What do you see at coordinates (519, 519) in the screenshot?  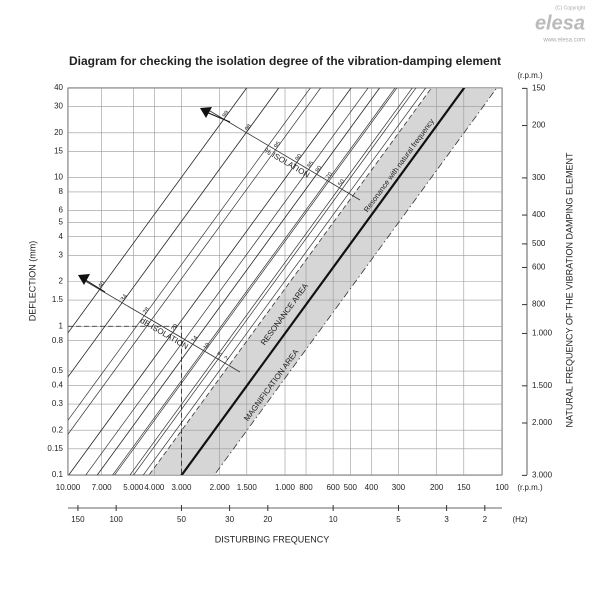 I see `x2-unit: (Hz)` at bounding box center [519, 519].